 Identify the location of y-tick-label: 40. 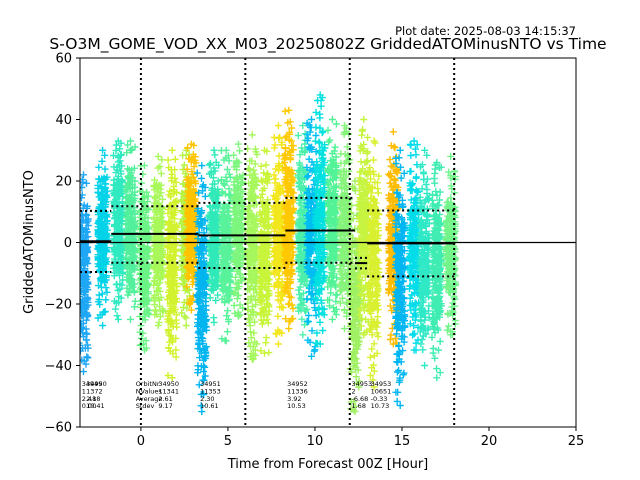
(63, 120).